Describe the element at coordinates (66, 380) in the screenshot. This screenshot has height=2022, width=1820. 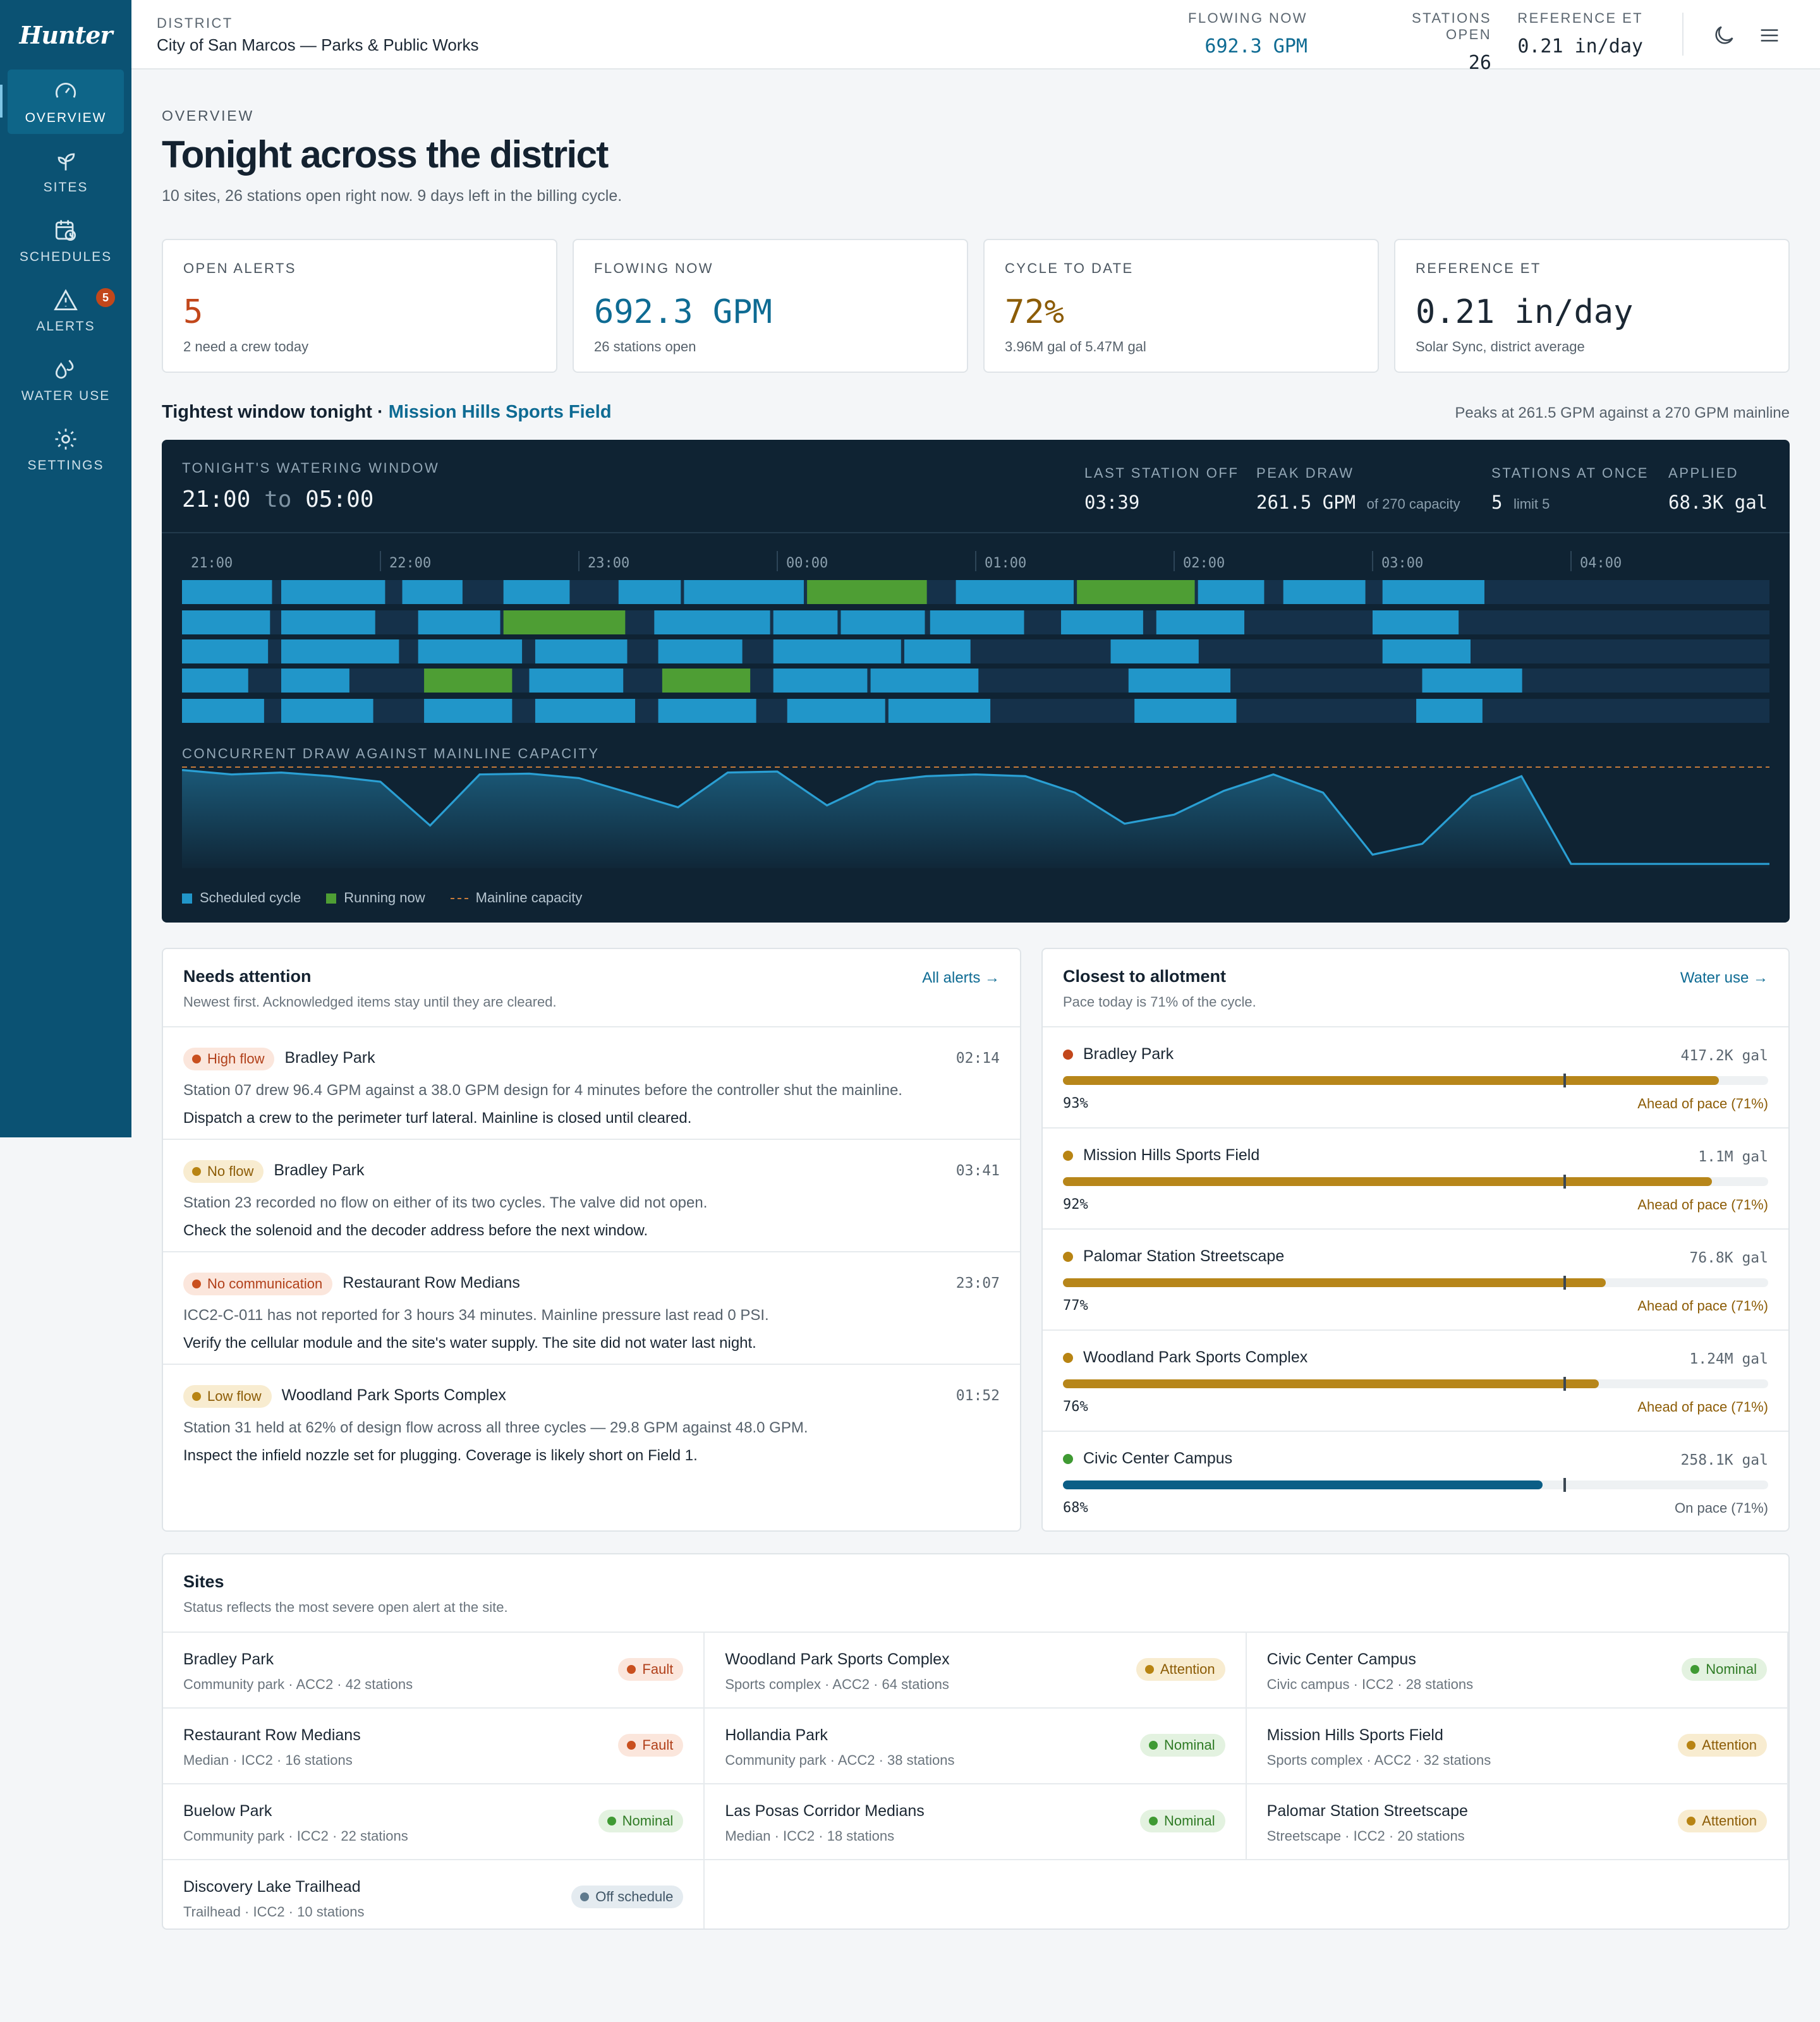
I see `sidebar-item-water-use: WATER USE` at that location.